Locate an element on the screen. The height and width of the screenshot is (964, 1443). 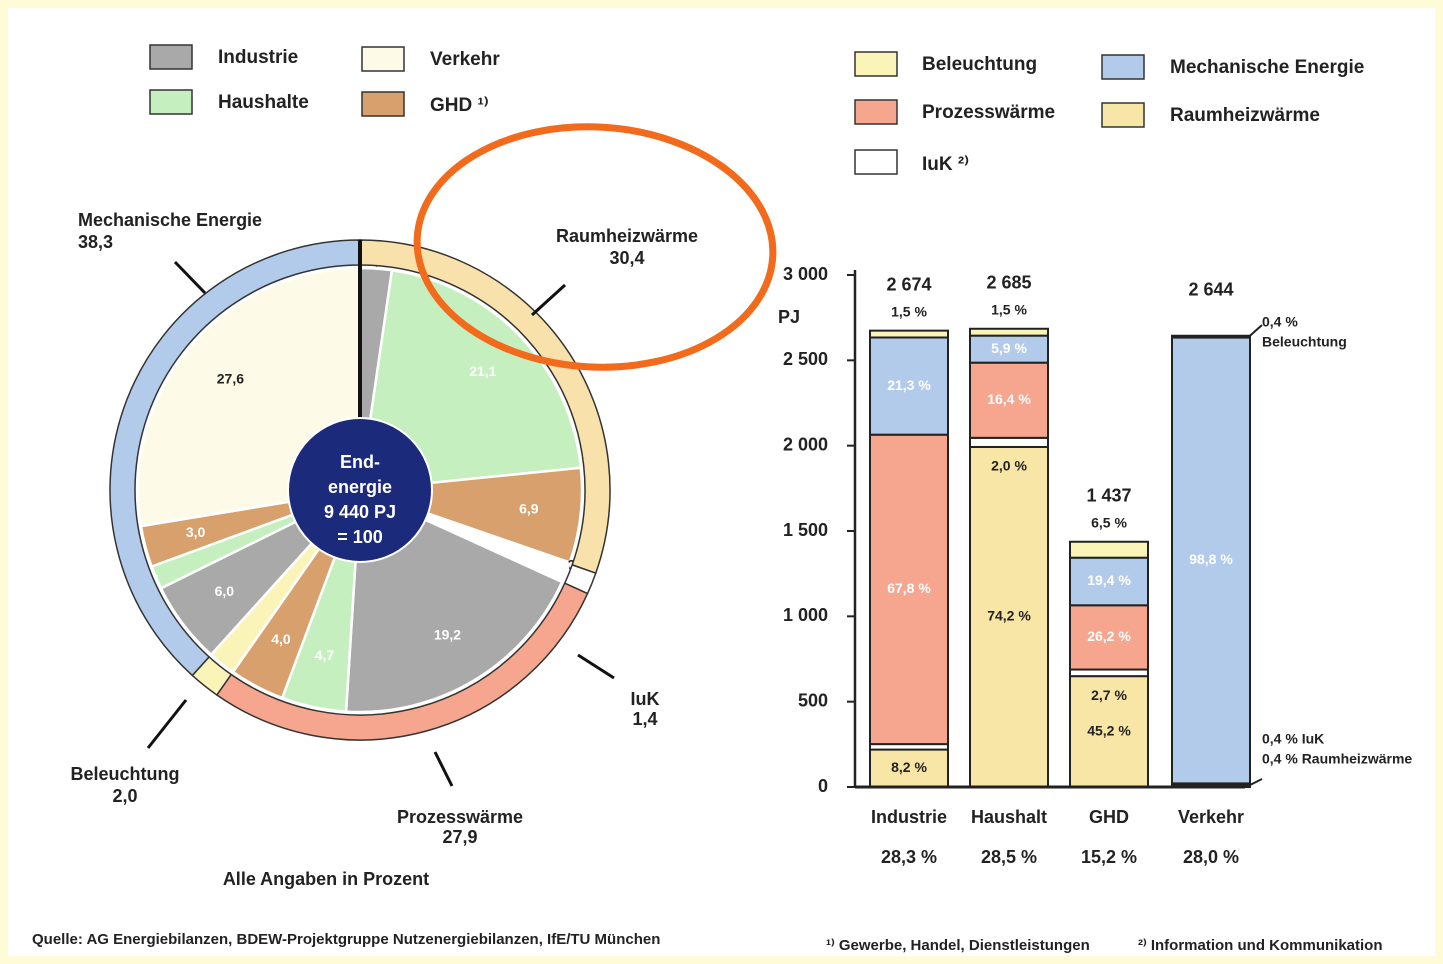
ring-value: 30,4 is located at coordinates (626, 258).